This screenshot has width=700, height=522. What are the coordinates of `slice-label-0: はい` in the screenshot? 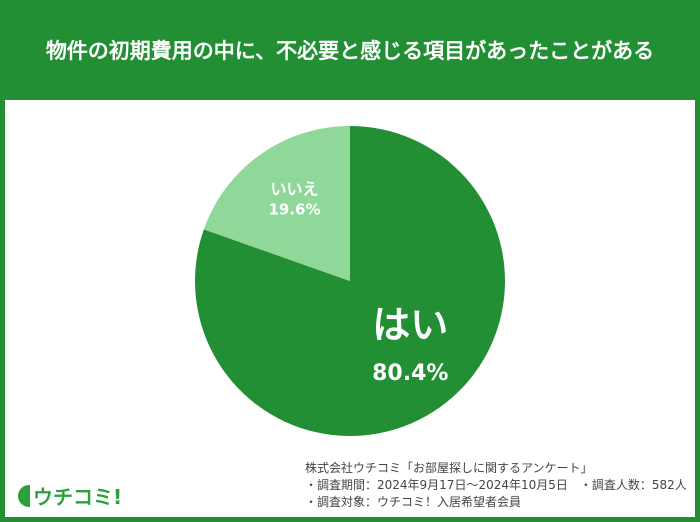 It's located at (410, 325).